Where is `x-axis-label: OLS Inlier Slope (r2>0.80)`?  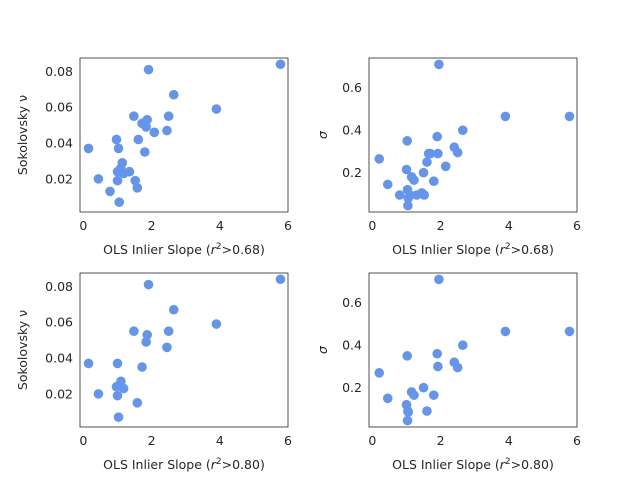
x-axis-label: OLS Inlier Slope (r2>0.80) is located at coordinates (473, 464).